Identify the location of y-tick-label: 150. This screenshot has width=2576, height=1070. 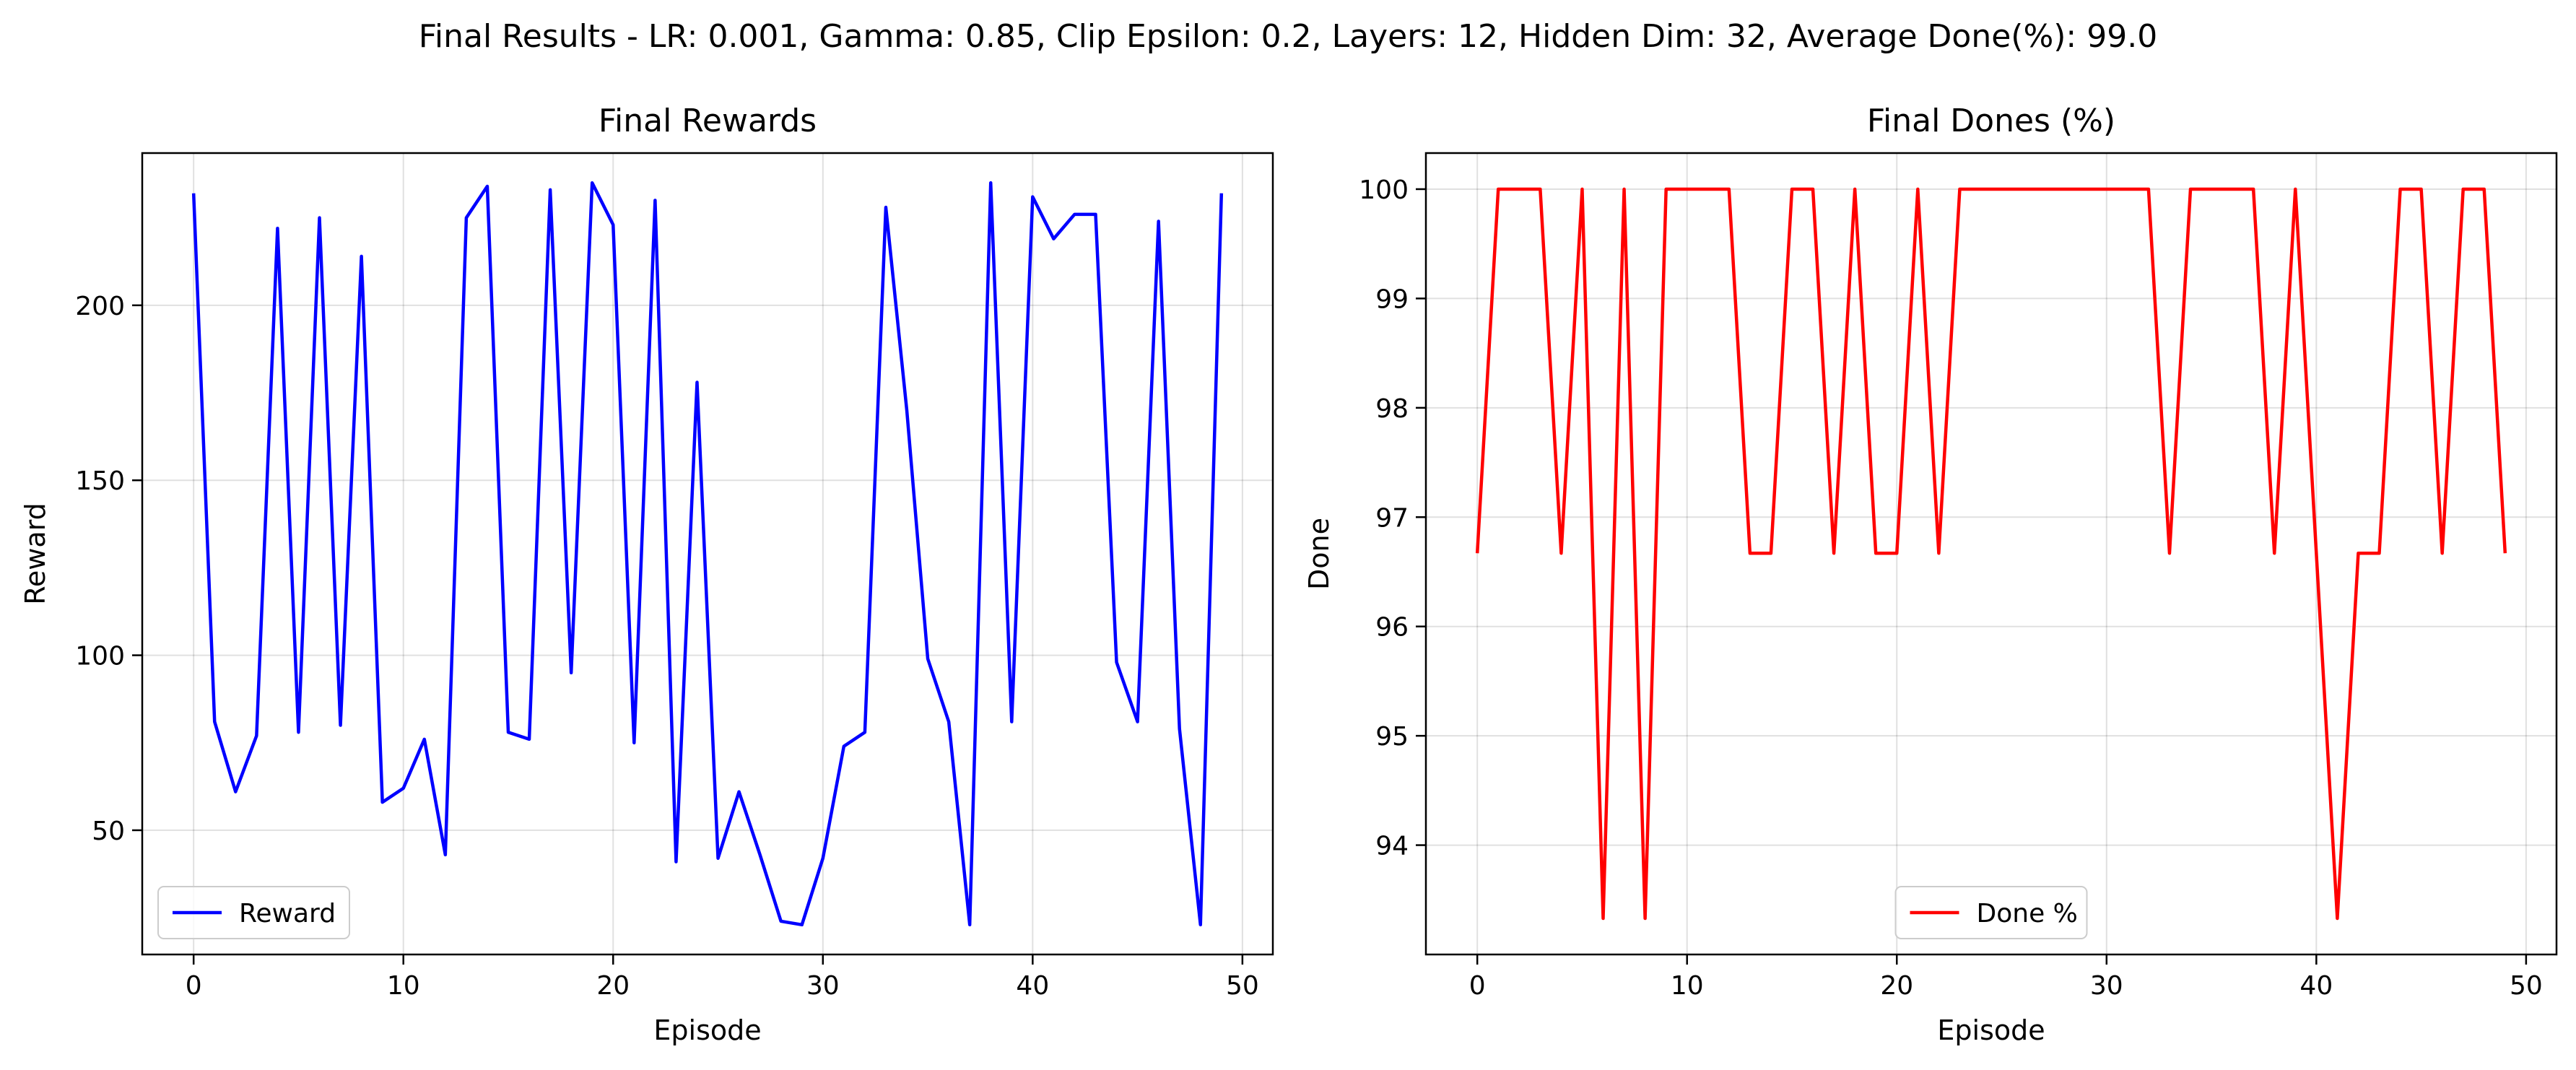
(100, 481).